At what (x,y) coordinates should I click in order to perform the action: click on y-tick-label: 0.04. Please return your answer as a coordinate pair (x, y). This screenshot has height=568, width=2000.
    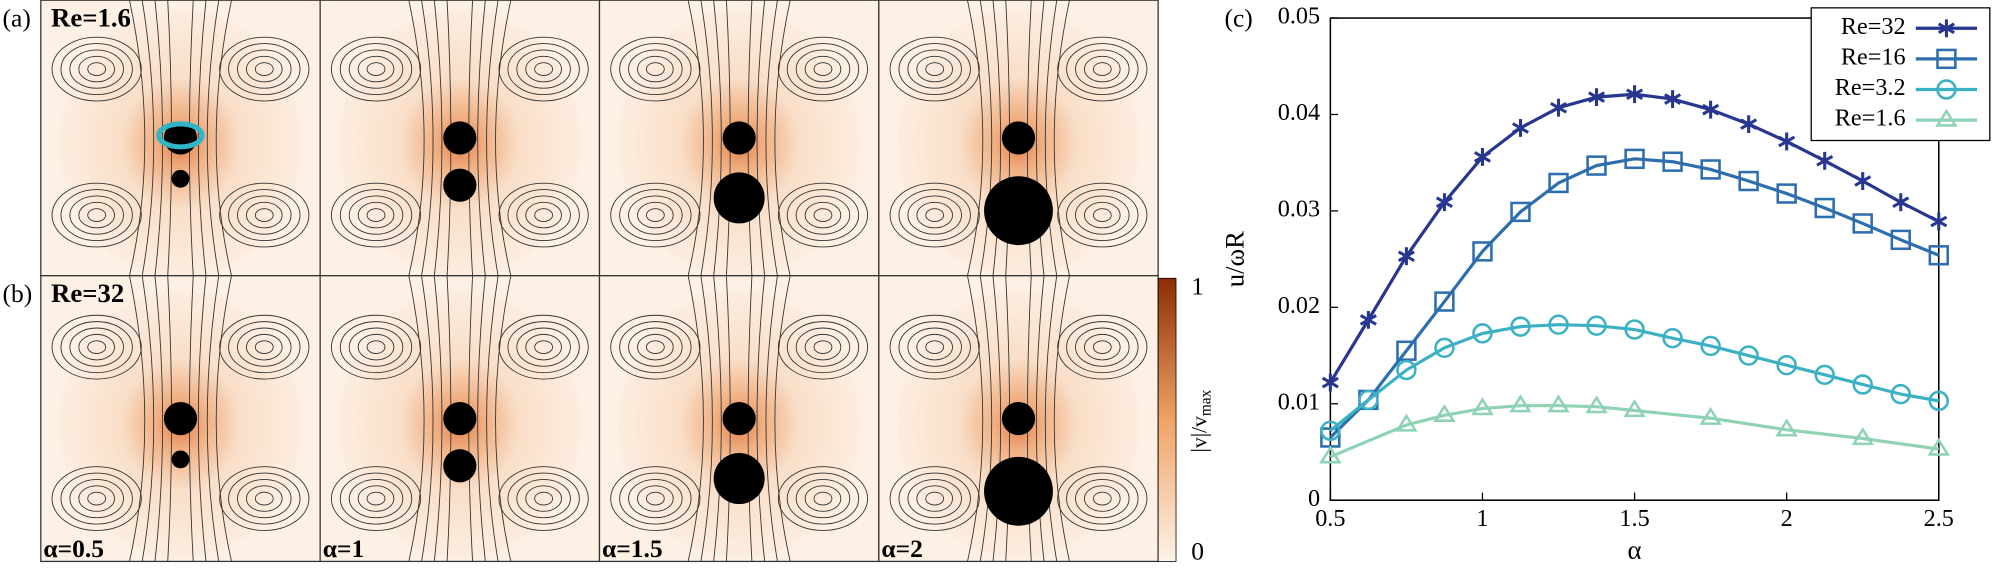
    Looking at the image, I should click on (1299, 112).